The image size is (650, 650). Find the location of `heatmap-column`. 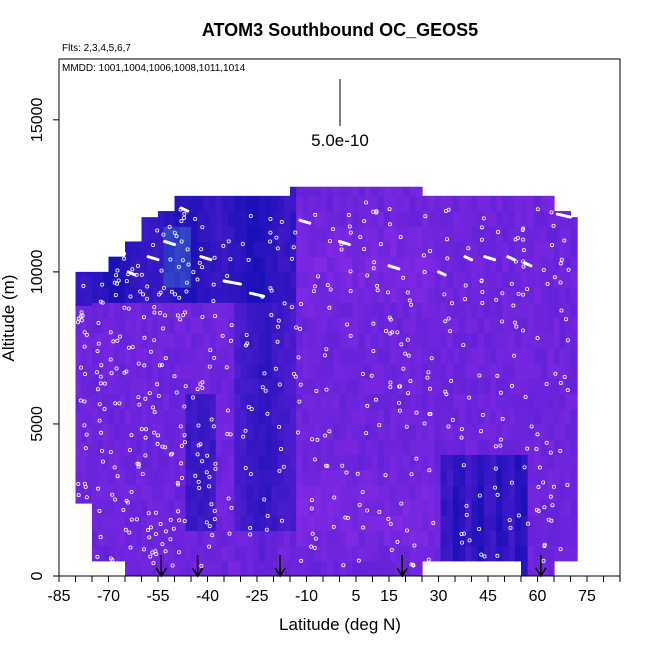

heatmap-column is located at coordinates (538, 385).